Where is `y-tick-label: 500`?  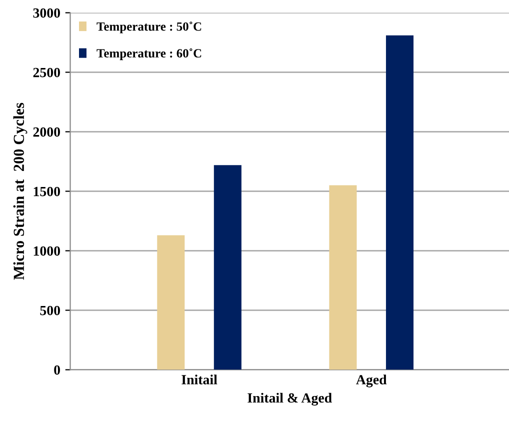
y-tick-label: 500 is located at coordinates (50, 311).